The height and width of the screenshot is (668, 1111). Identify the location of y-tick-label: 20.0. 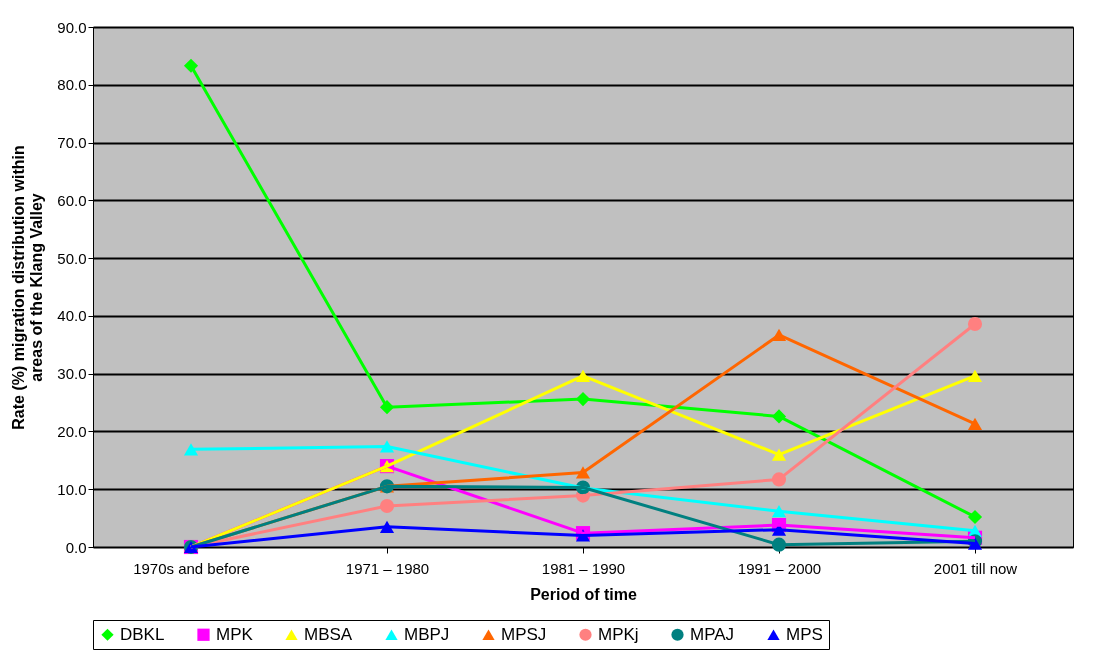
(72, 431).